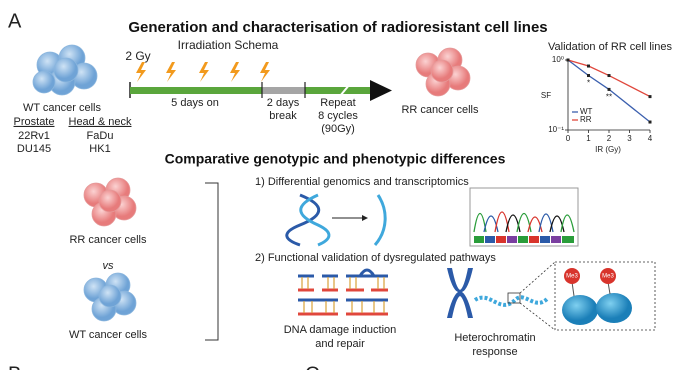 The width and height of the screenshot is (680, 370). Describe the element at coordinates (610, 47) in the screenshot. I see `chart-title: Validation of RR cell lines` at that location.